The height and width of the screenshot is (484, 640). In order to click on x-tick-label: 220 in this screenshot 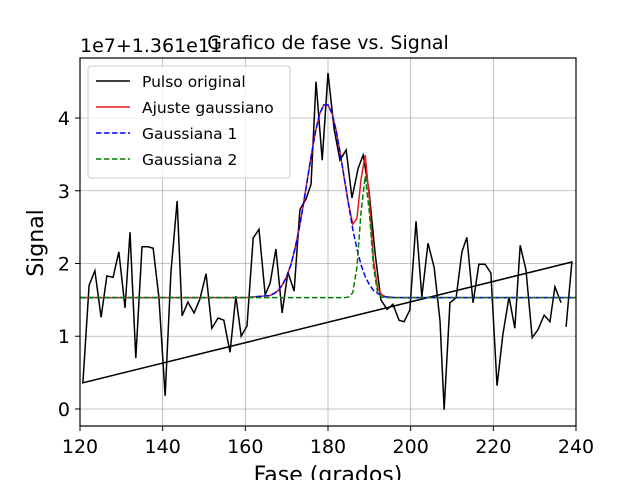, I will do `click(493, 447)`.